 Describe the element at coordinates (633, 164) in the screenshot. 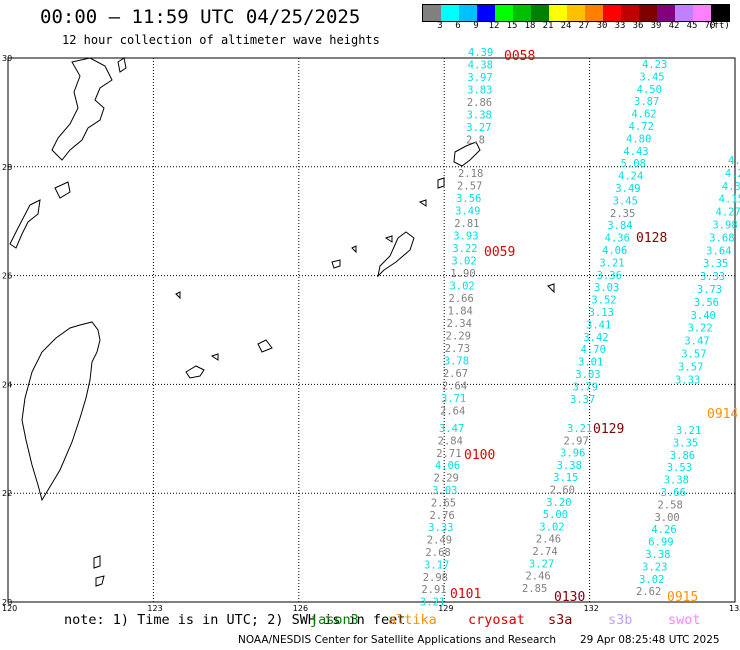

I see `wave-height-value: 5.08` at that location.